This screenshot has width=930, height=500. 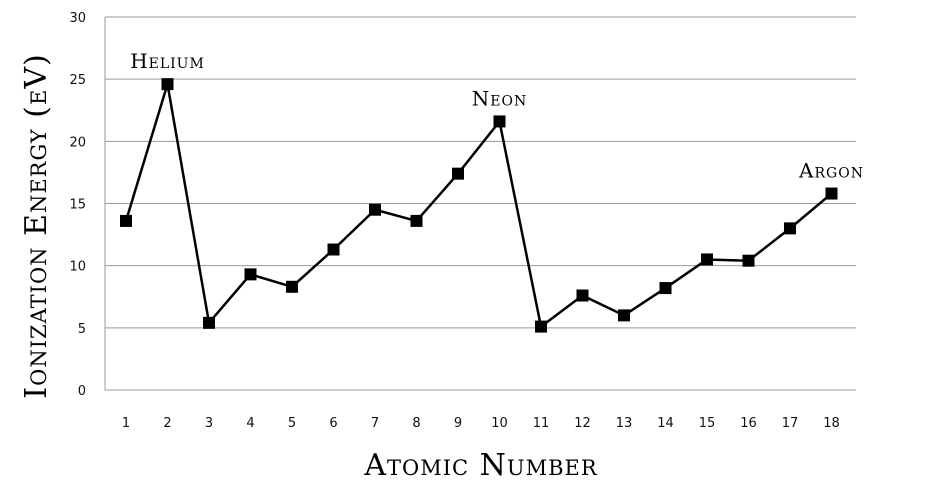 I want to click on x-tick-label: 2, so click(x=167, y=423).